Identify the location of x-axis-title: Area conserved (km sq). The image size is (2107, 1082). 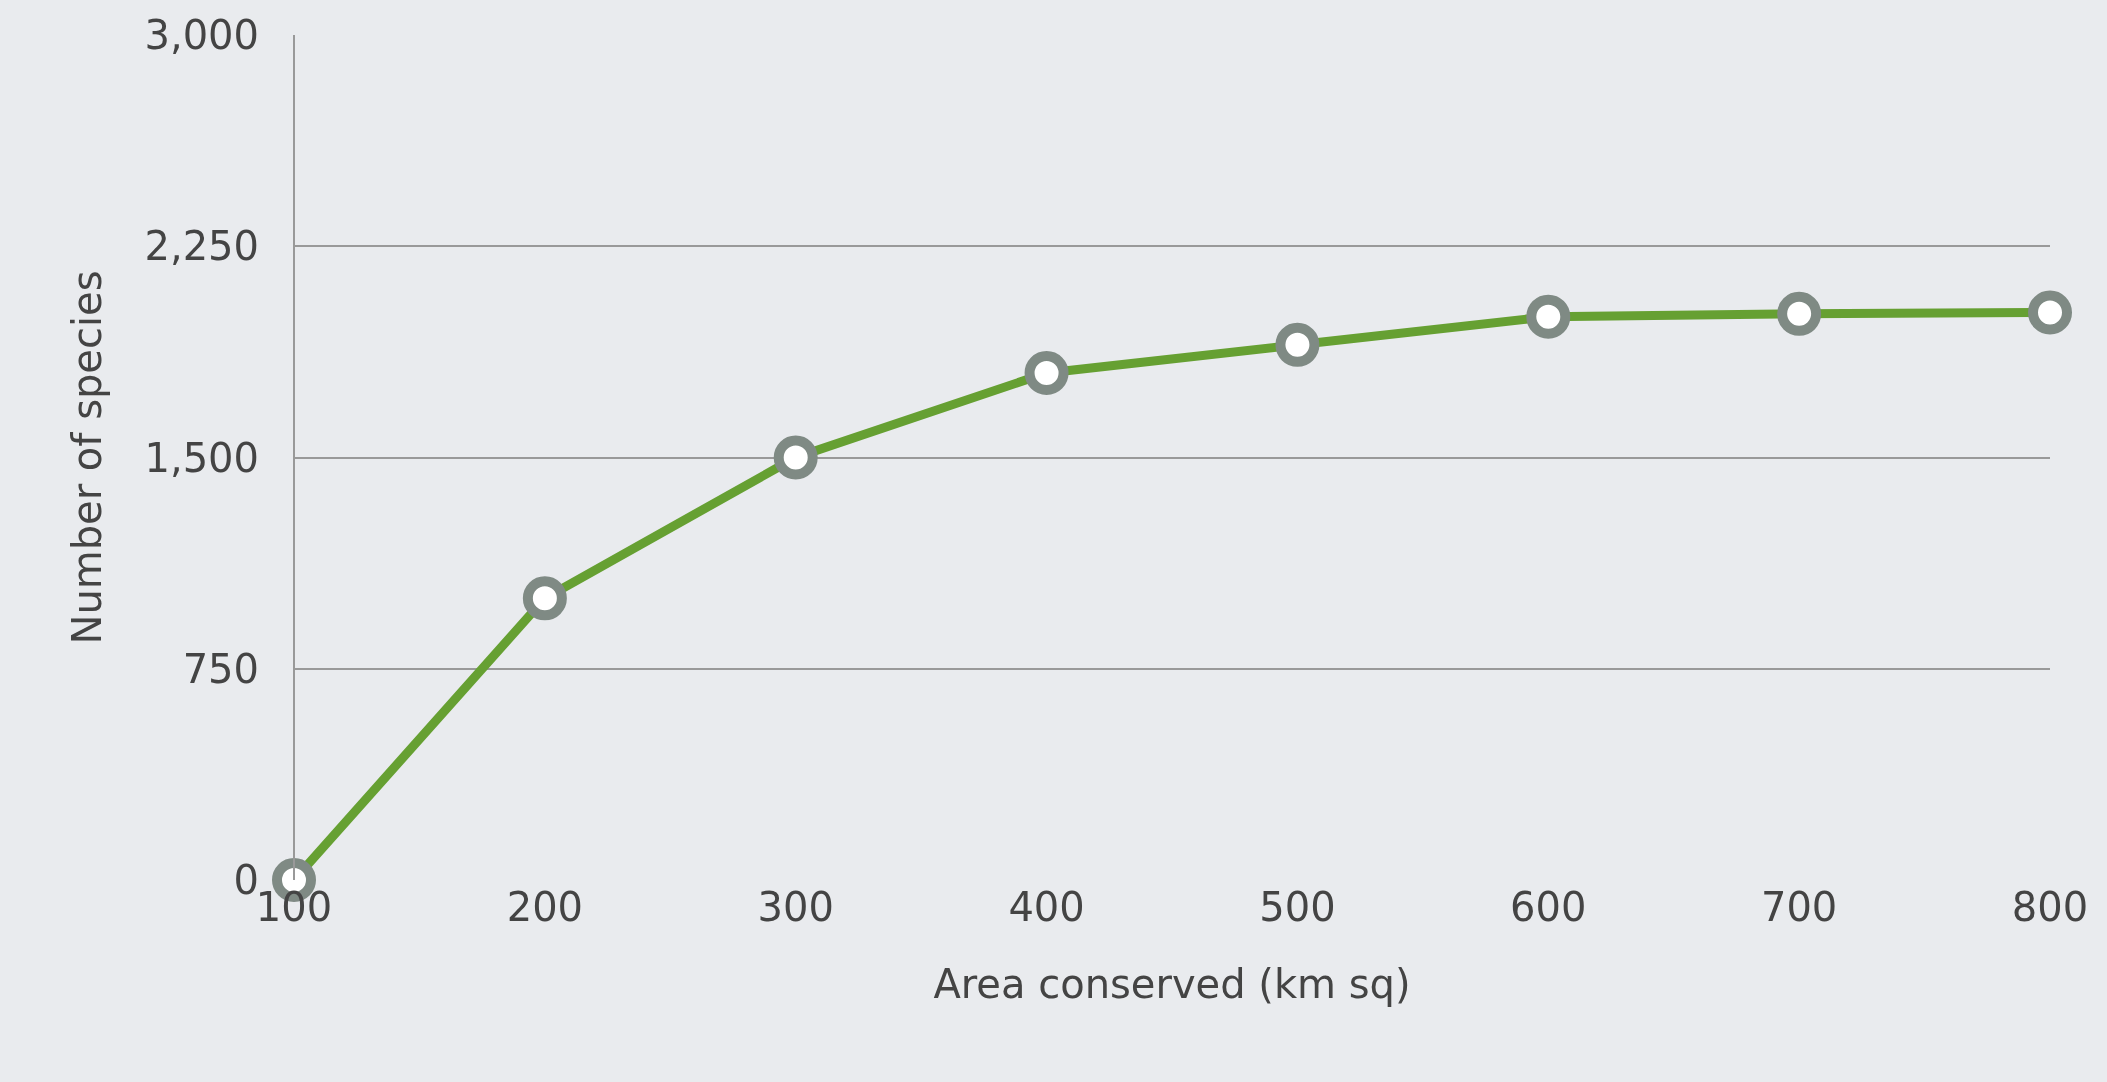
(1172, 983).